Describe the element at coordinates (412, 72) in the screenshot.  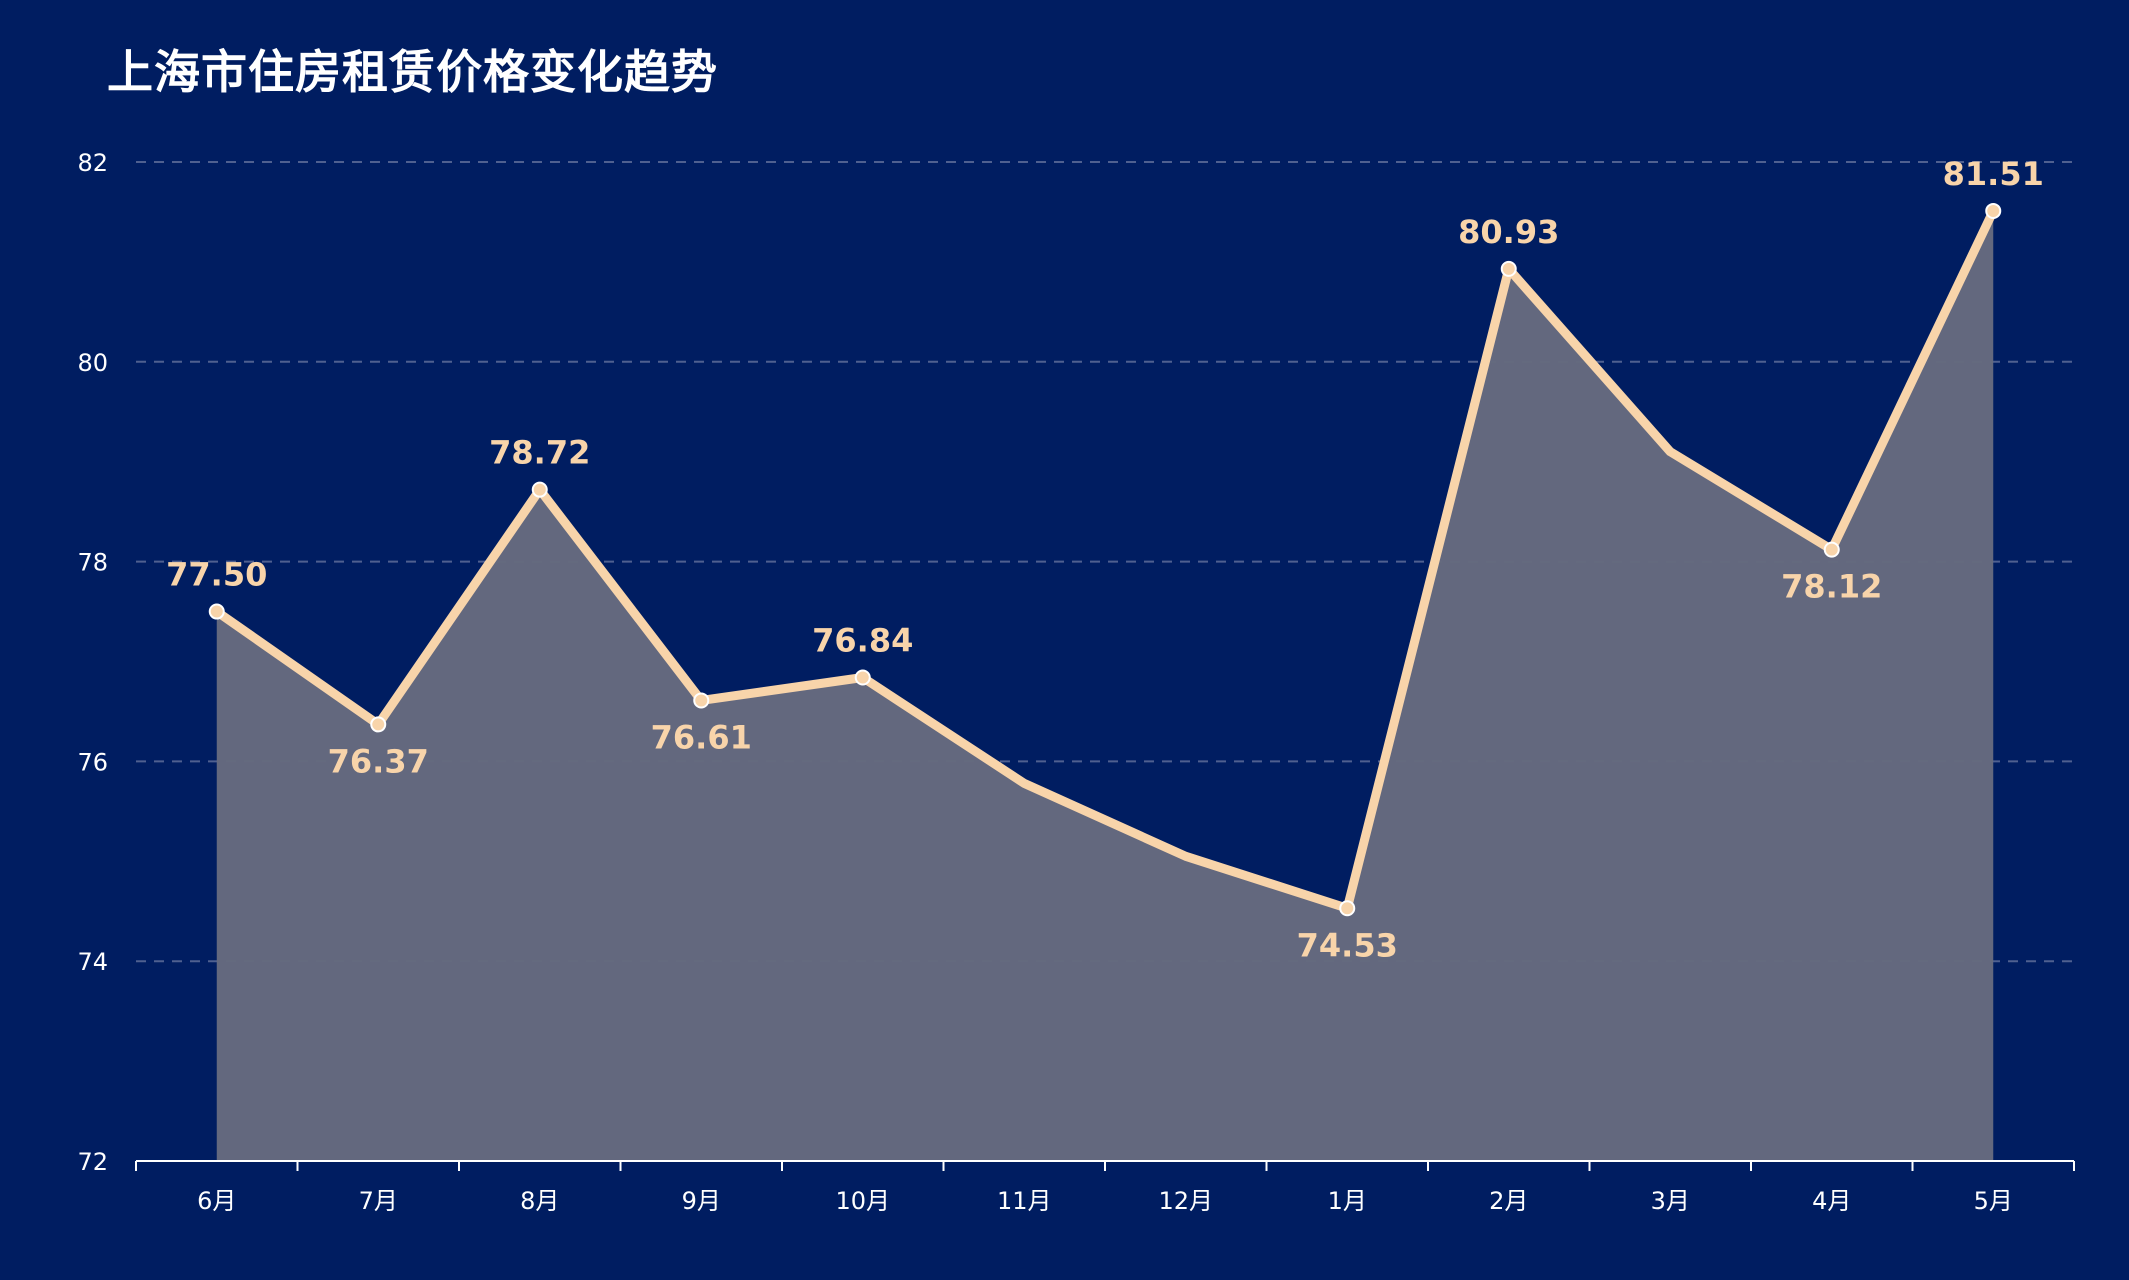
I see `chart-title: 上海市住房租赁价格变化趋势` at that location.